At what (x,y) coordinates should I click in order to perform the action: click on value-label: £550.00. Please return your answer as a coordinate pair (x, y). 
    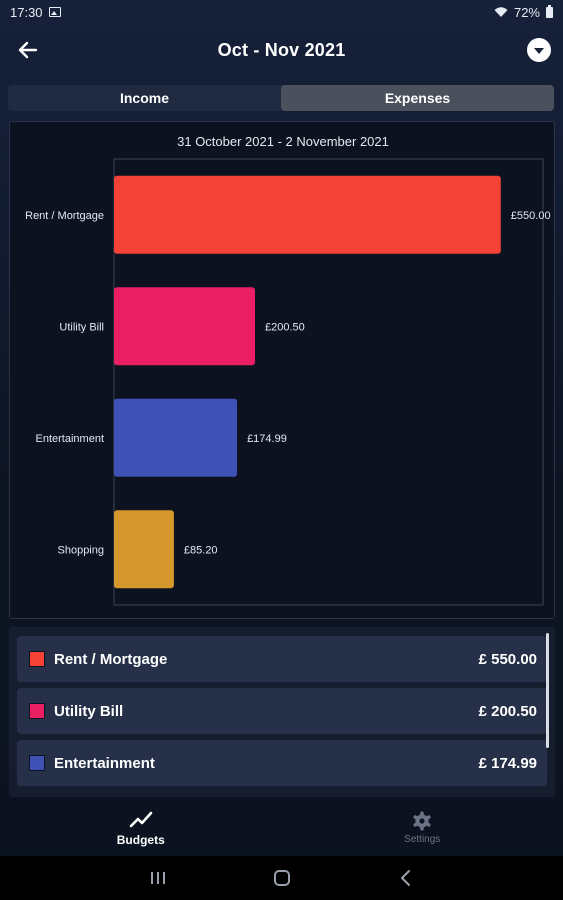
    Looking at the image, I should click on (531, 216).